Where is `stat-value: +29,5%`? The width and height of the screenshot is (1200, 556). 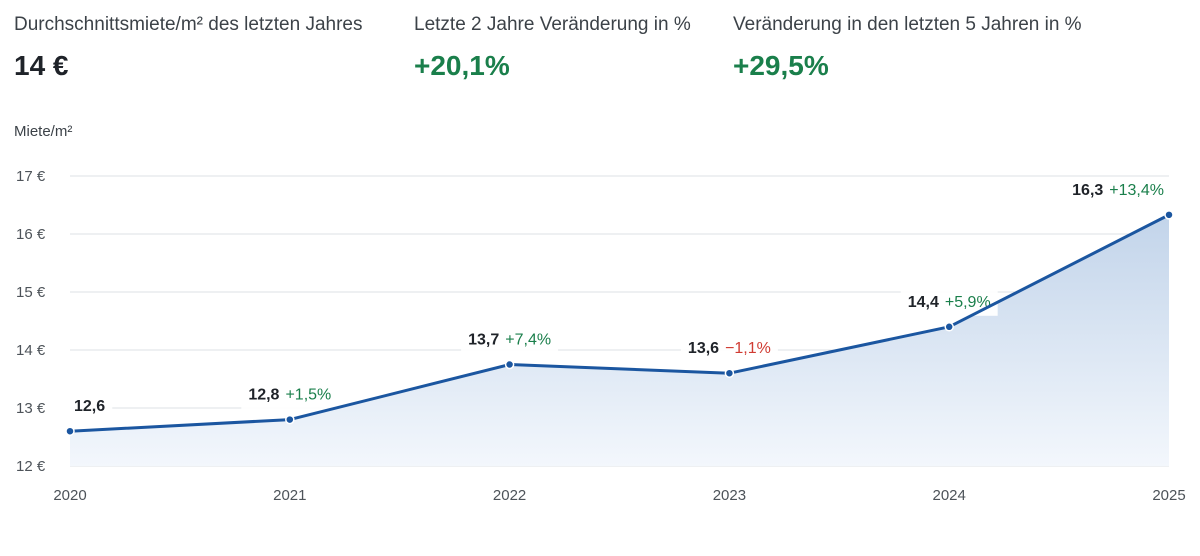
stat-value: +29,5% is located at coordinates (781, 65).